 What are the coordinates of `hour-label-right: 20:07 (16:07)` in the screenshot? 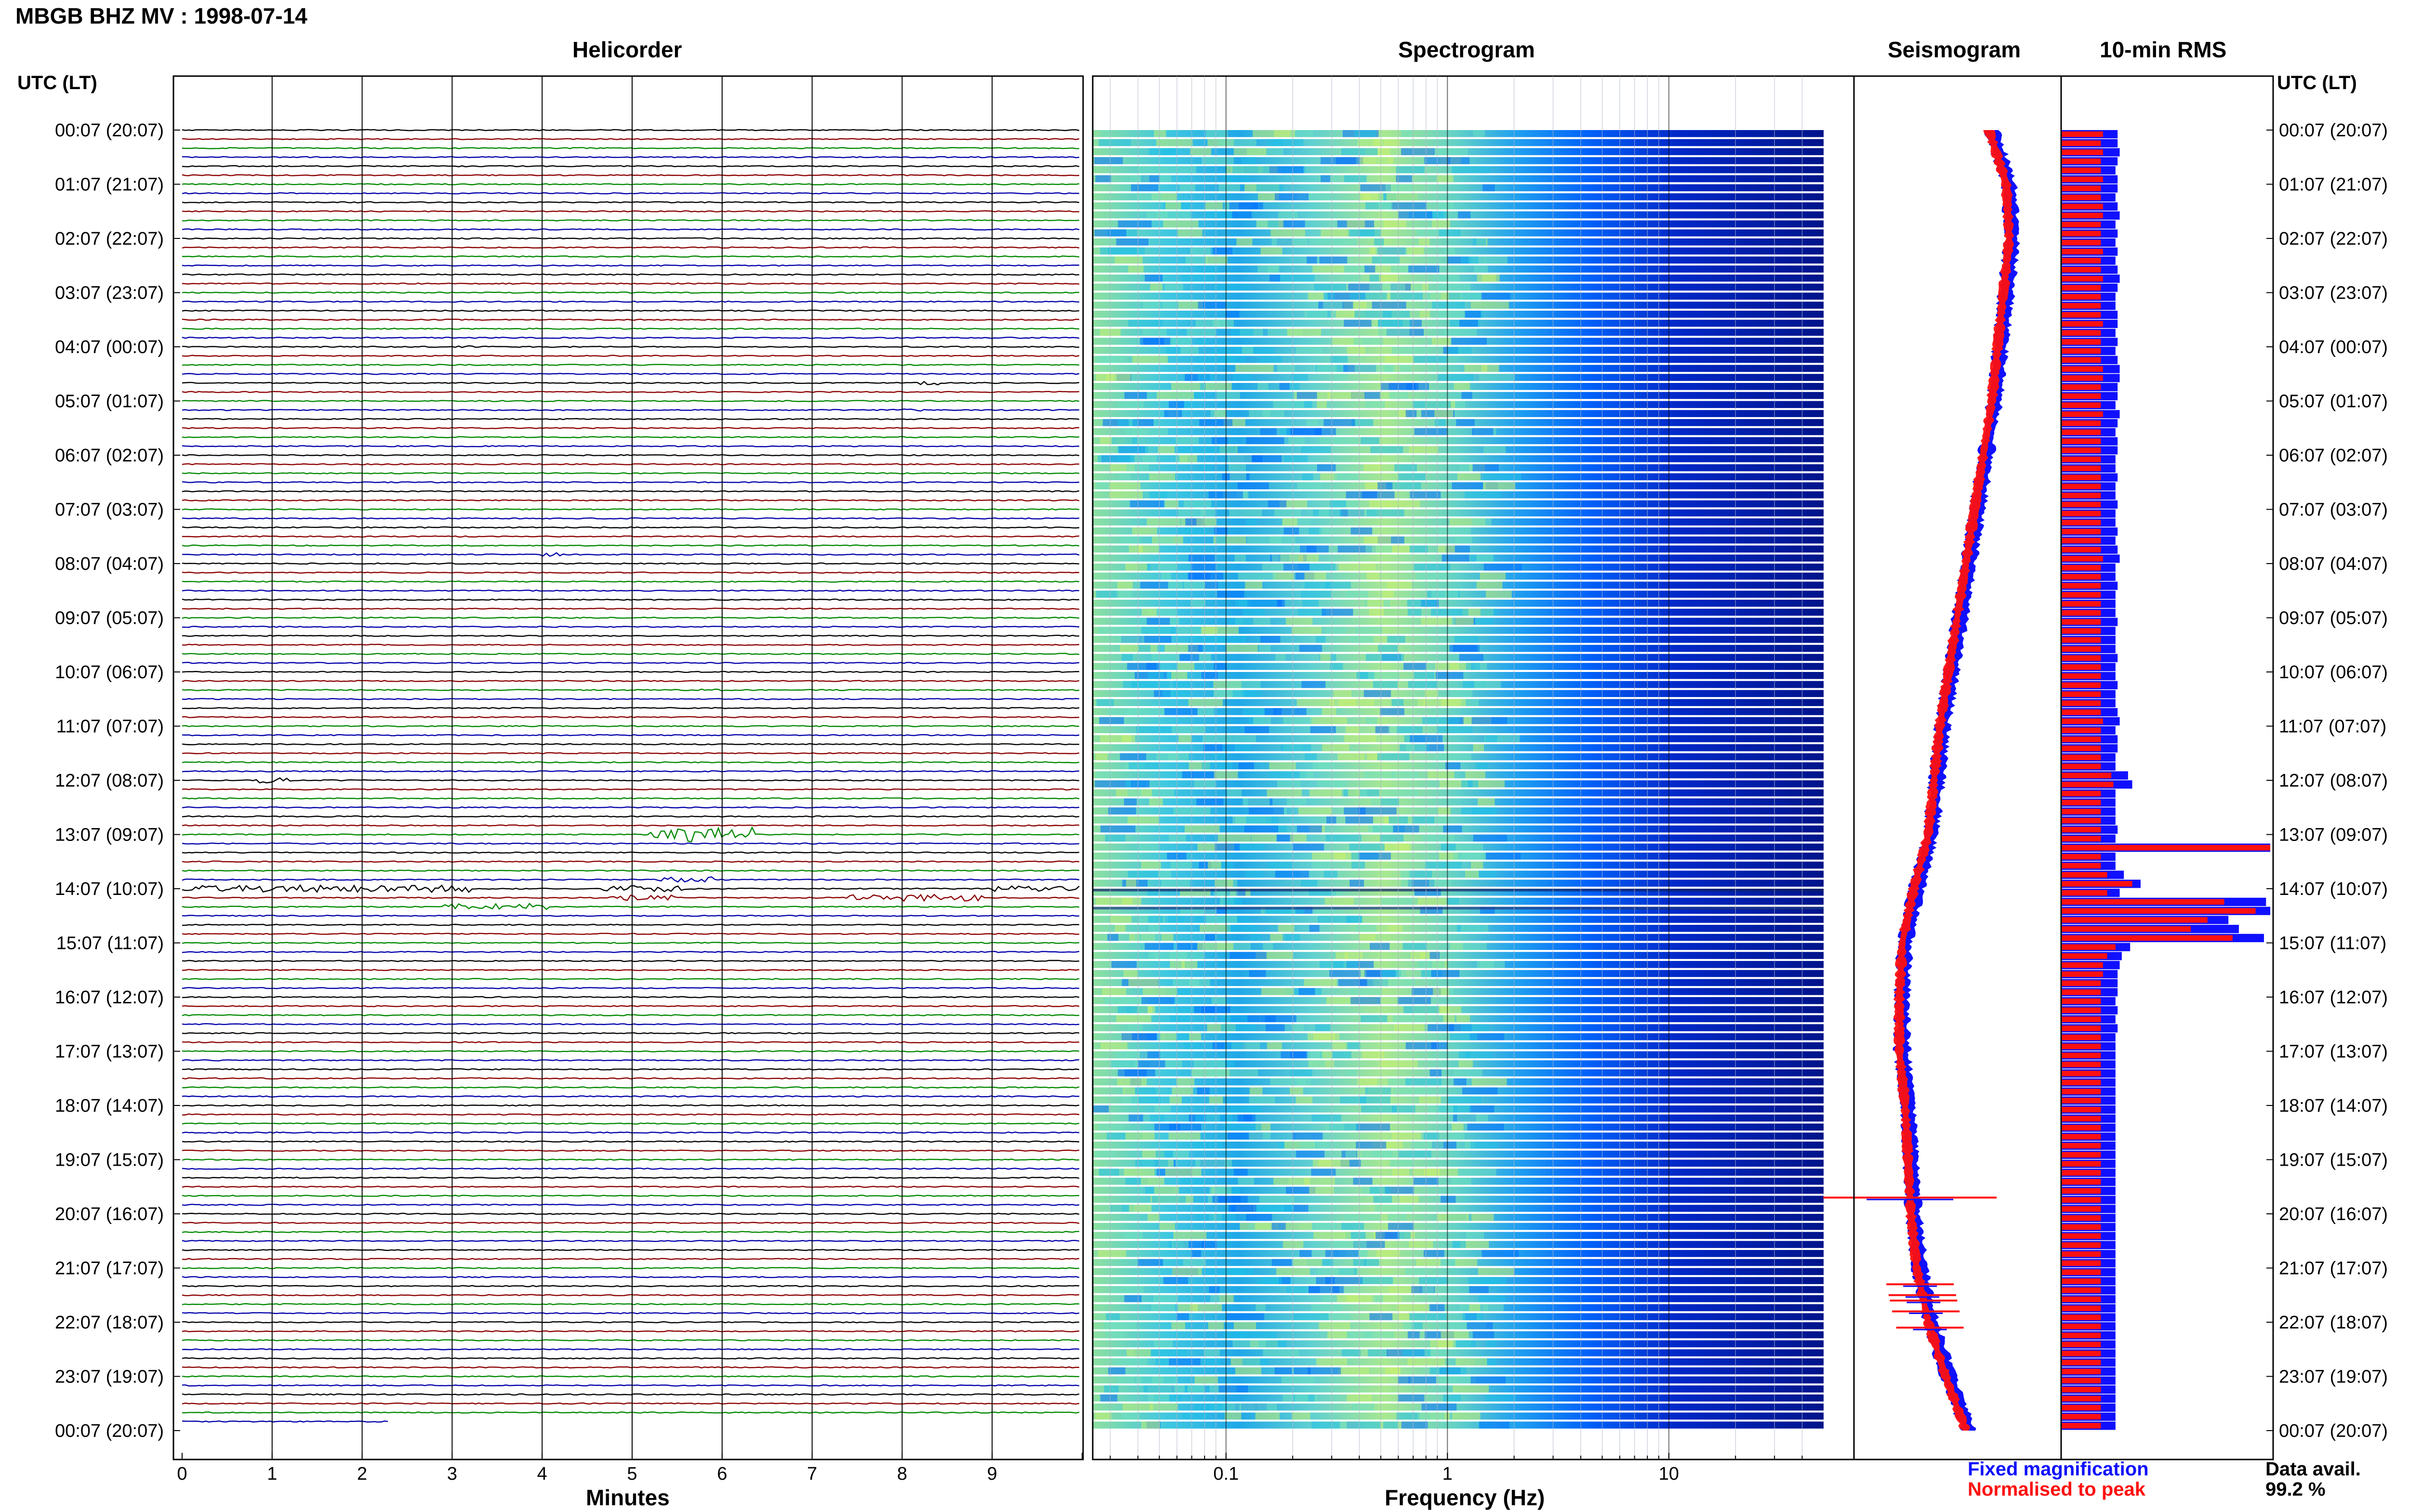 It's located at (2333, 1214).